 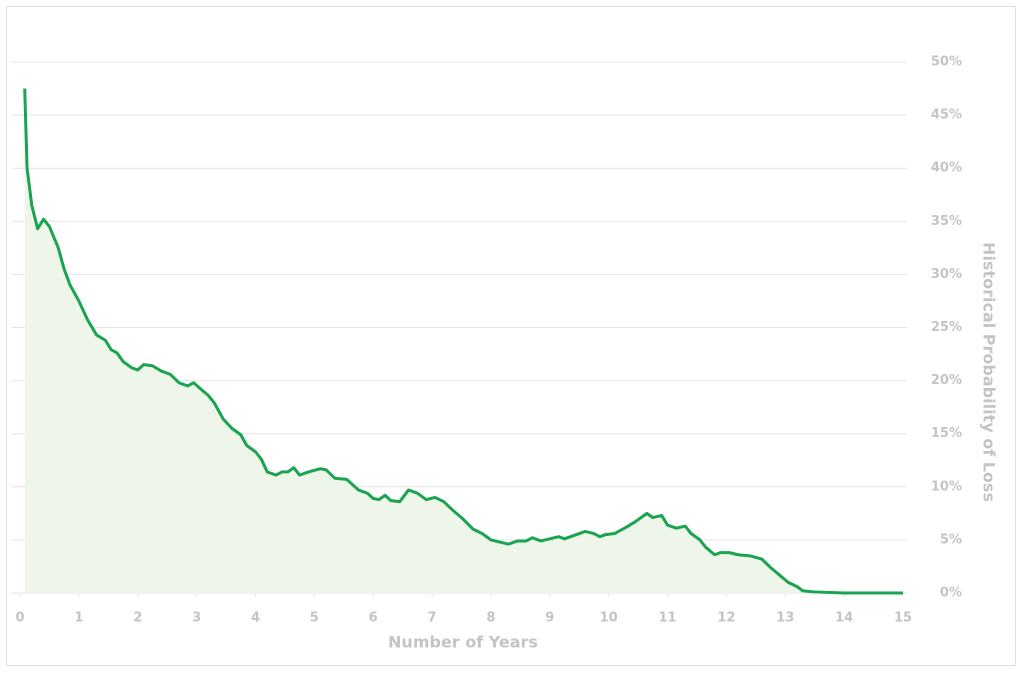 I want to click on x-tick-label: 10, so click(x=609, y=618).